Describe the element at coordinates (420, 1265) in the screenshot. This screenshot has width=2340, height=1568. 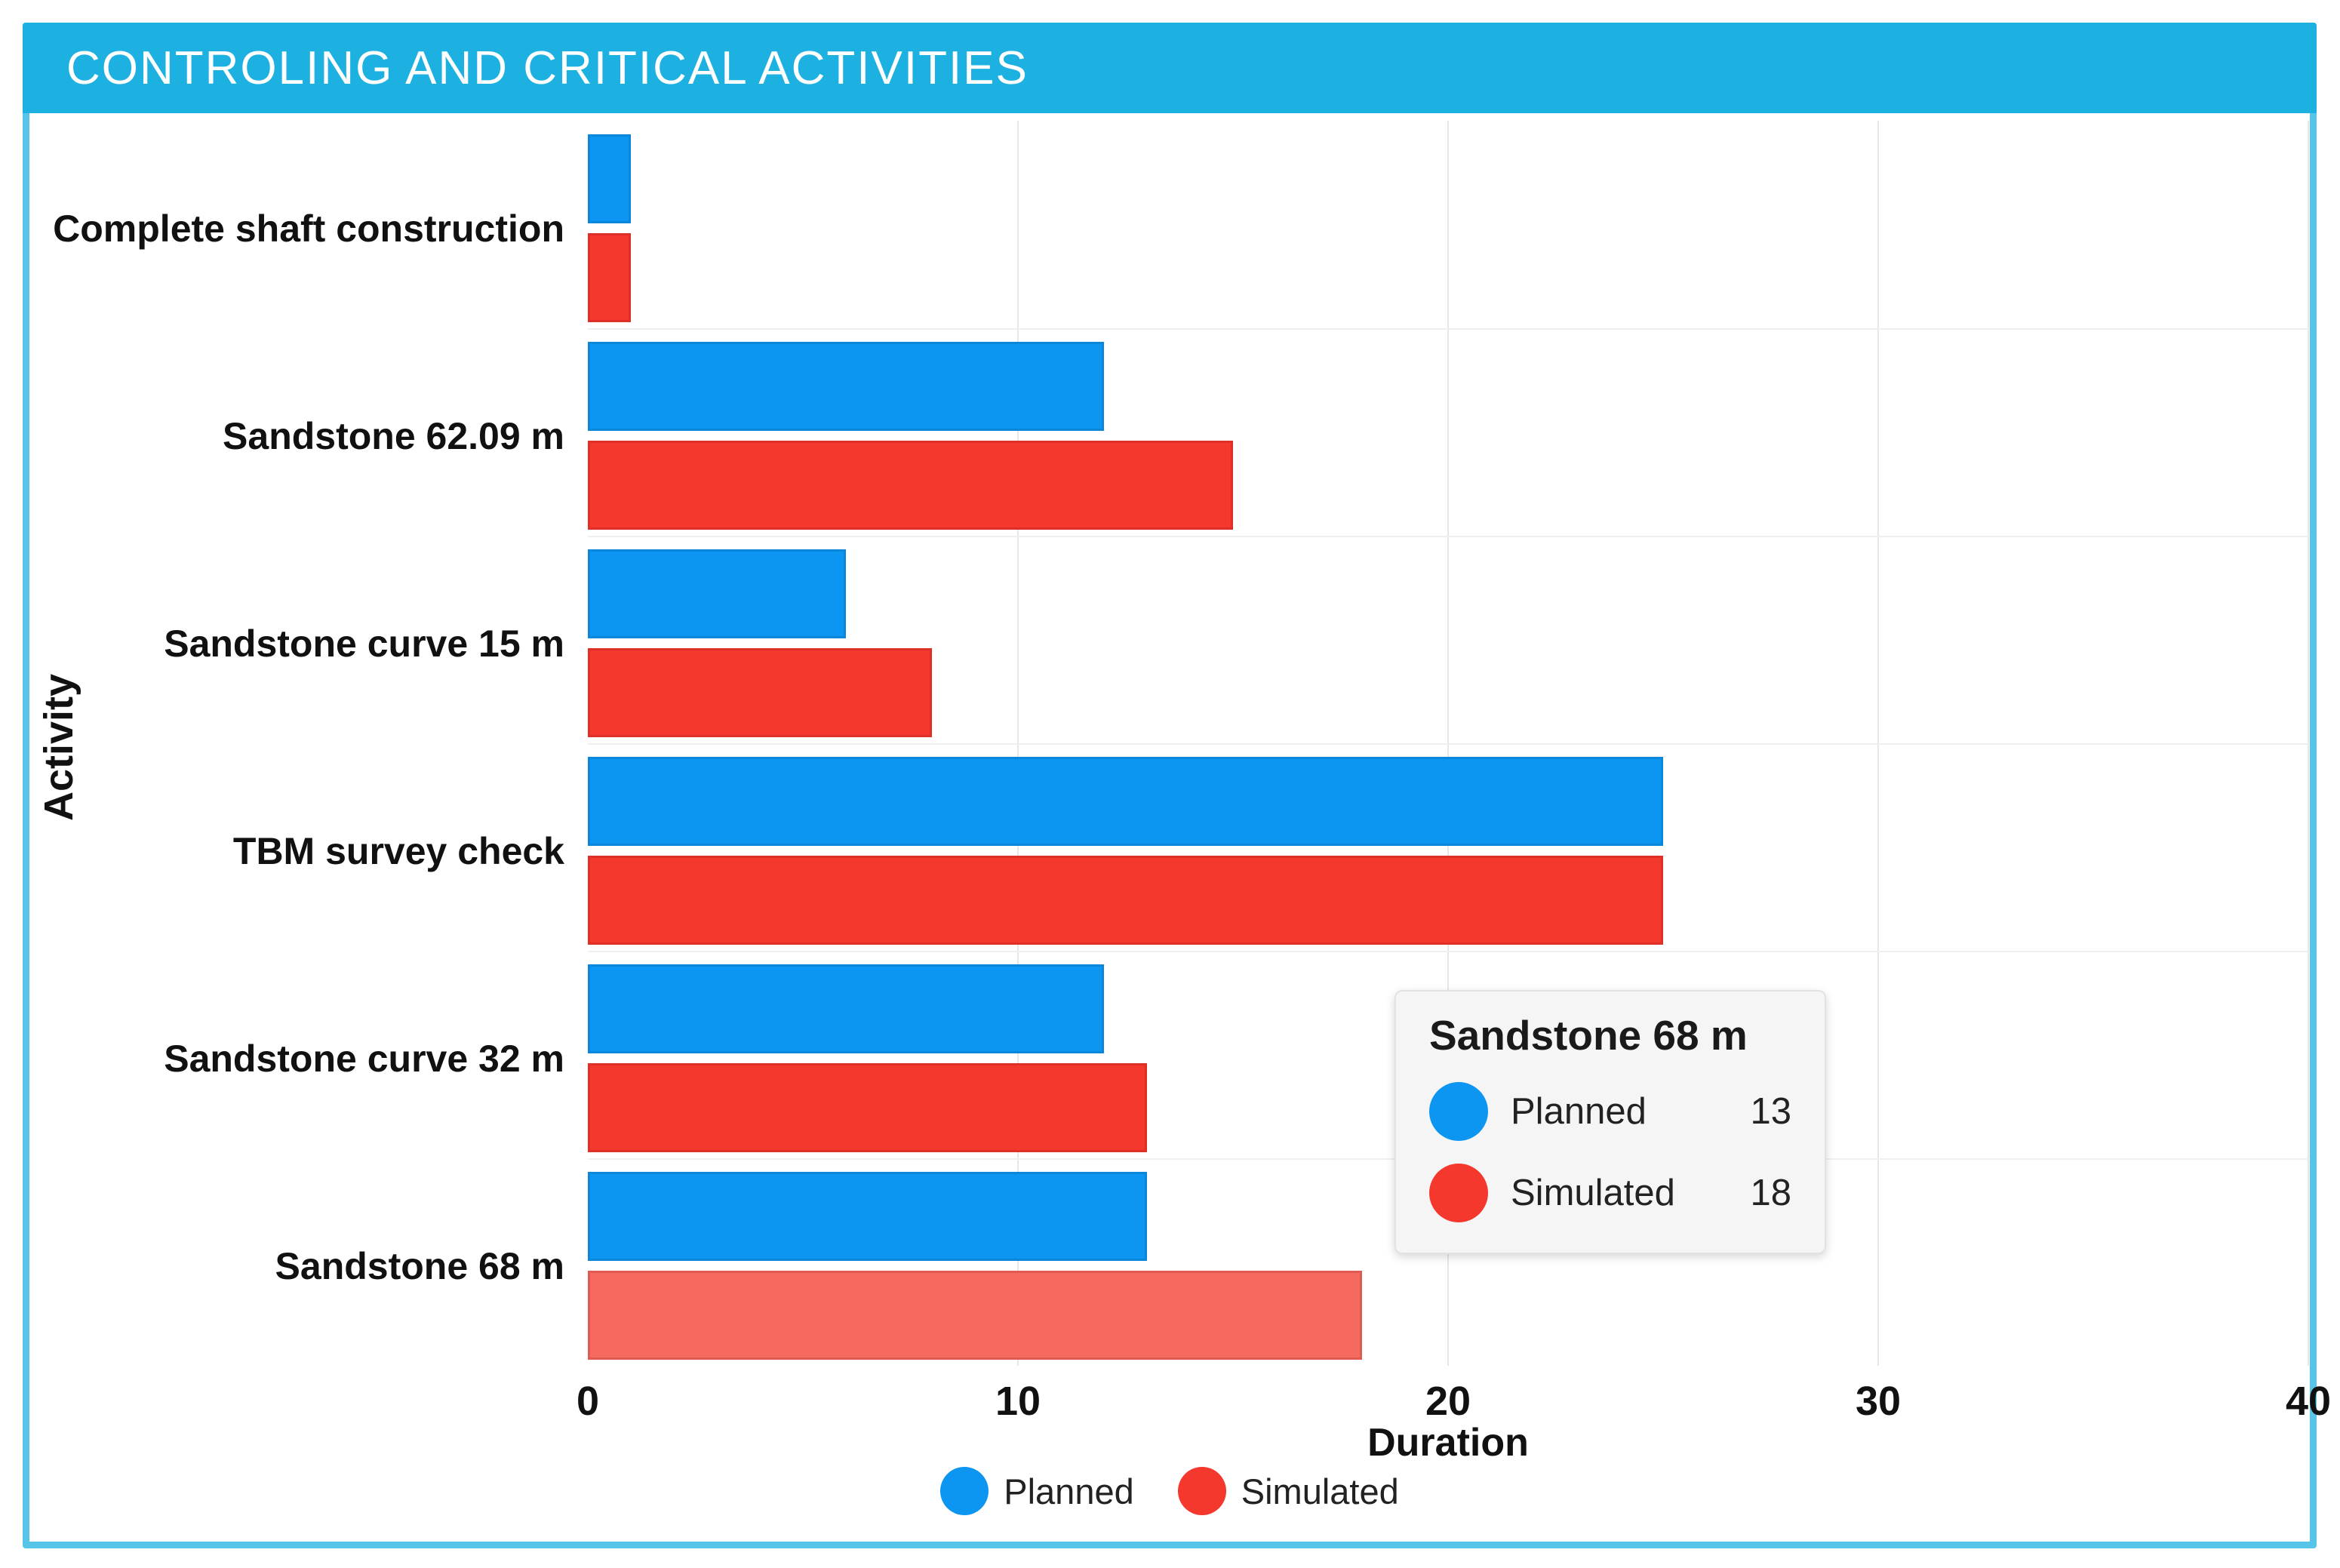
I see `category-label-5: Sandstone 68 m` at that location.